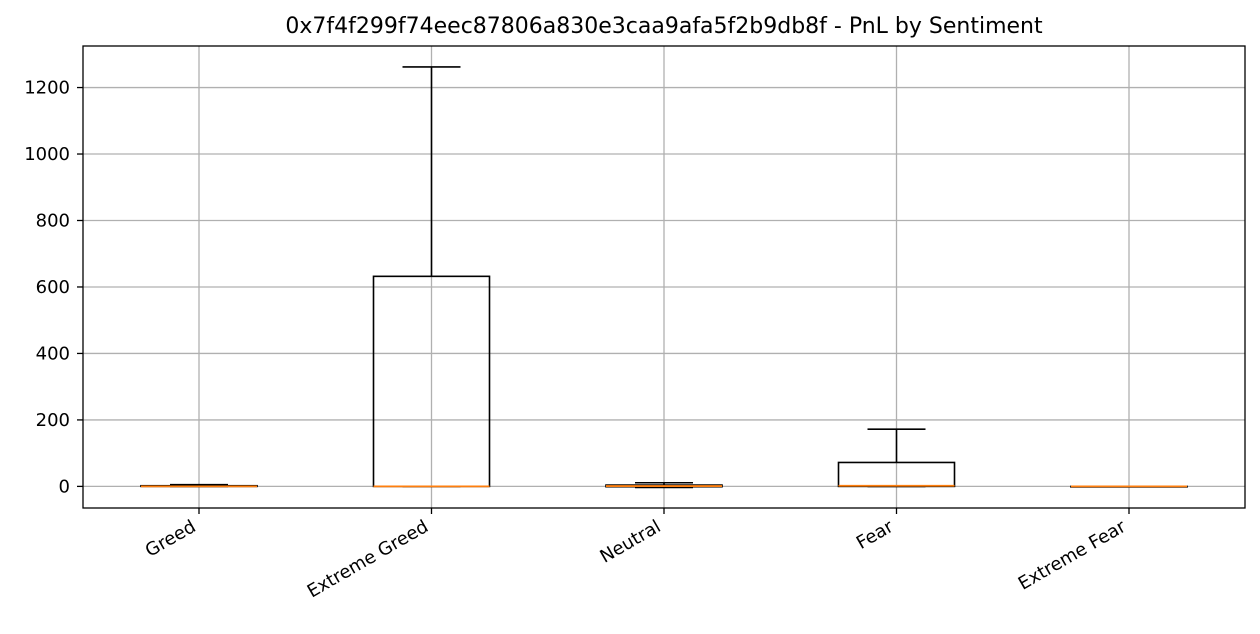 The width and height of the screenshot is (1260, 634). I want to click on x-tick-label: Extreme Fear, so click(1072, 555).